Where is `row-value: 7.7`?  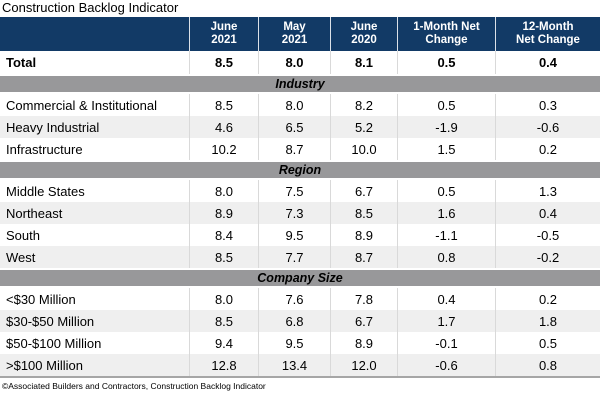
row-value: 7.7 is located at coordinates (294, 257).